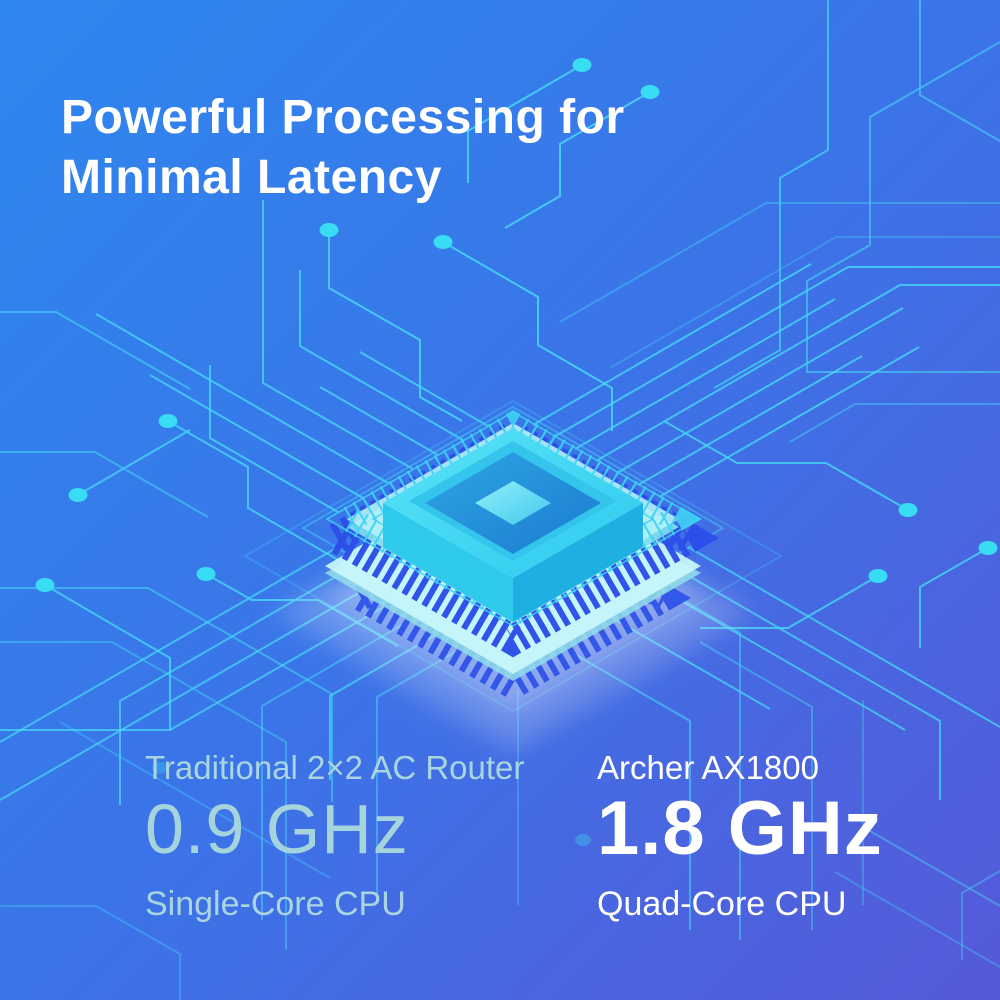 Image resolution: width=1000 pixels, height=1000 pixels. Describe the element at coordinates (343, 148) in the screenshot. I see `headline: Powerful Processing for Minimal Latency` at that location.